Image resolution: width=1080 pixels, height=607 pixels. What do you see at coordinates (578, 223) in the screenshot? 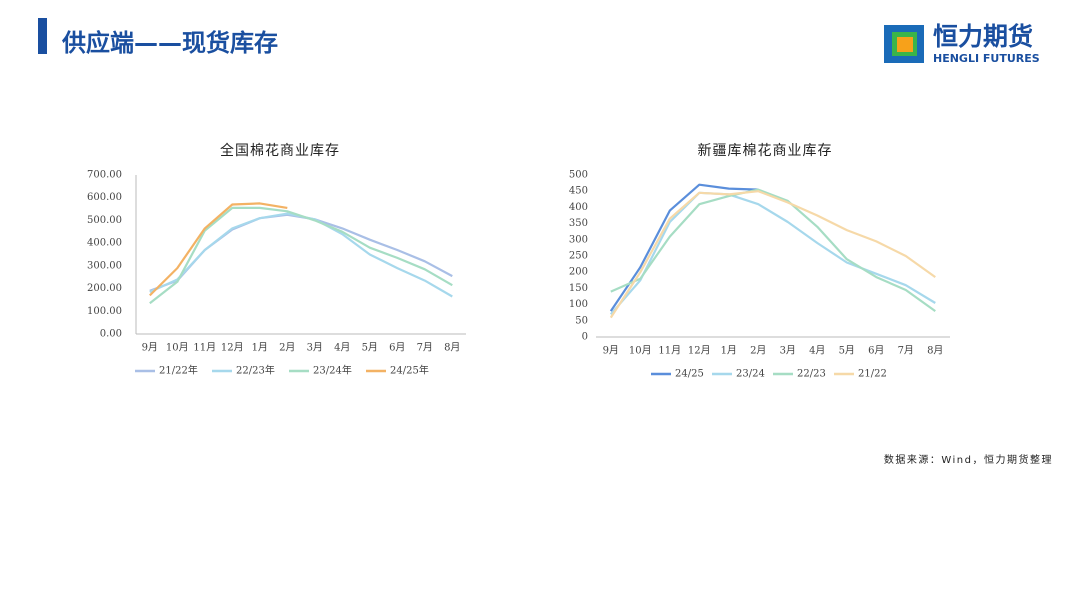
I see `y-tick-label: 350` at bounding box center [578, 223].